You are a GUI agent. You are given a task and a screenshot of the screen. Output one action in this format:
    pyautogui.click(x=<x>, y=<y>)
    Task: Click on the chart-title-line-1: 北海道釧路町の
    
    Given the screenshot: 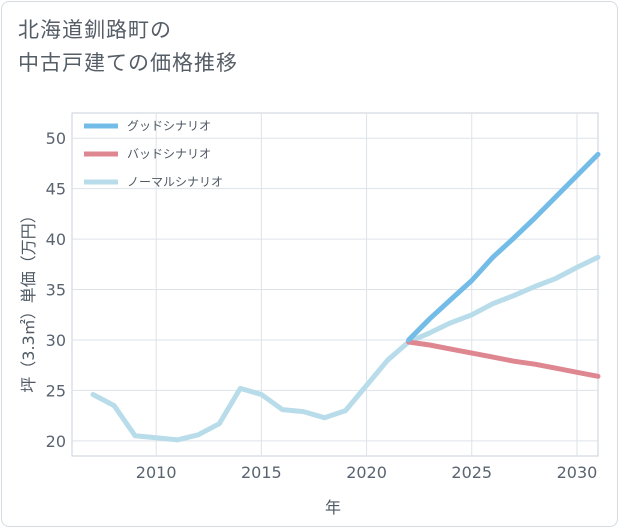 What is the action you would take?
    pyautogui.click(x=95, y=30)
    